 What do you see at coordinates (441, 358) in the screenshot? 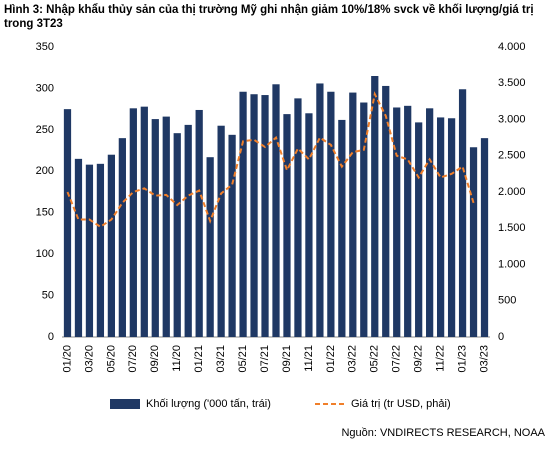
I see `x-tick-label: 11/22` at bounding box center [441, 358].